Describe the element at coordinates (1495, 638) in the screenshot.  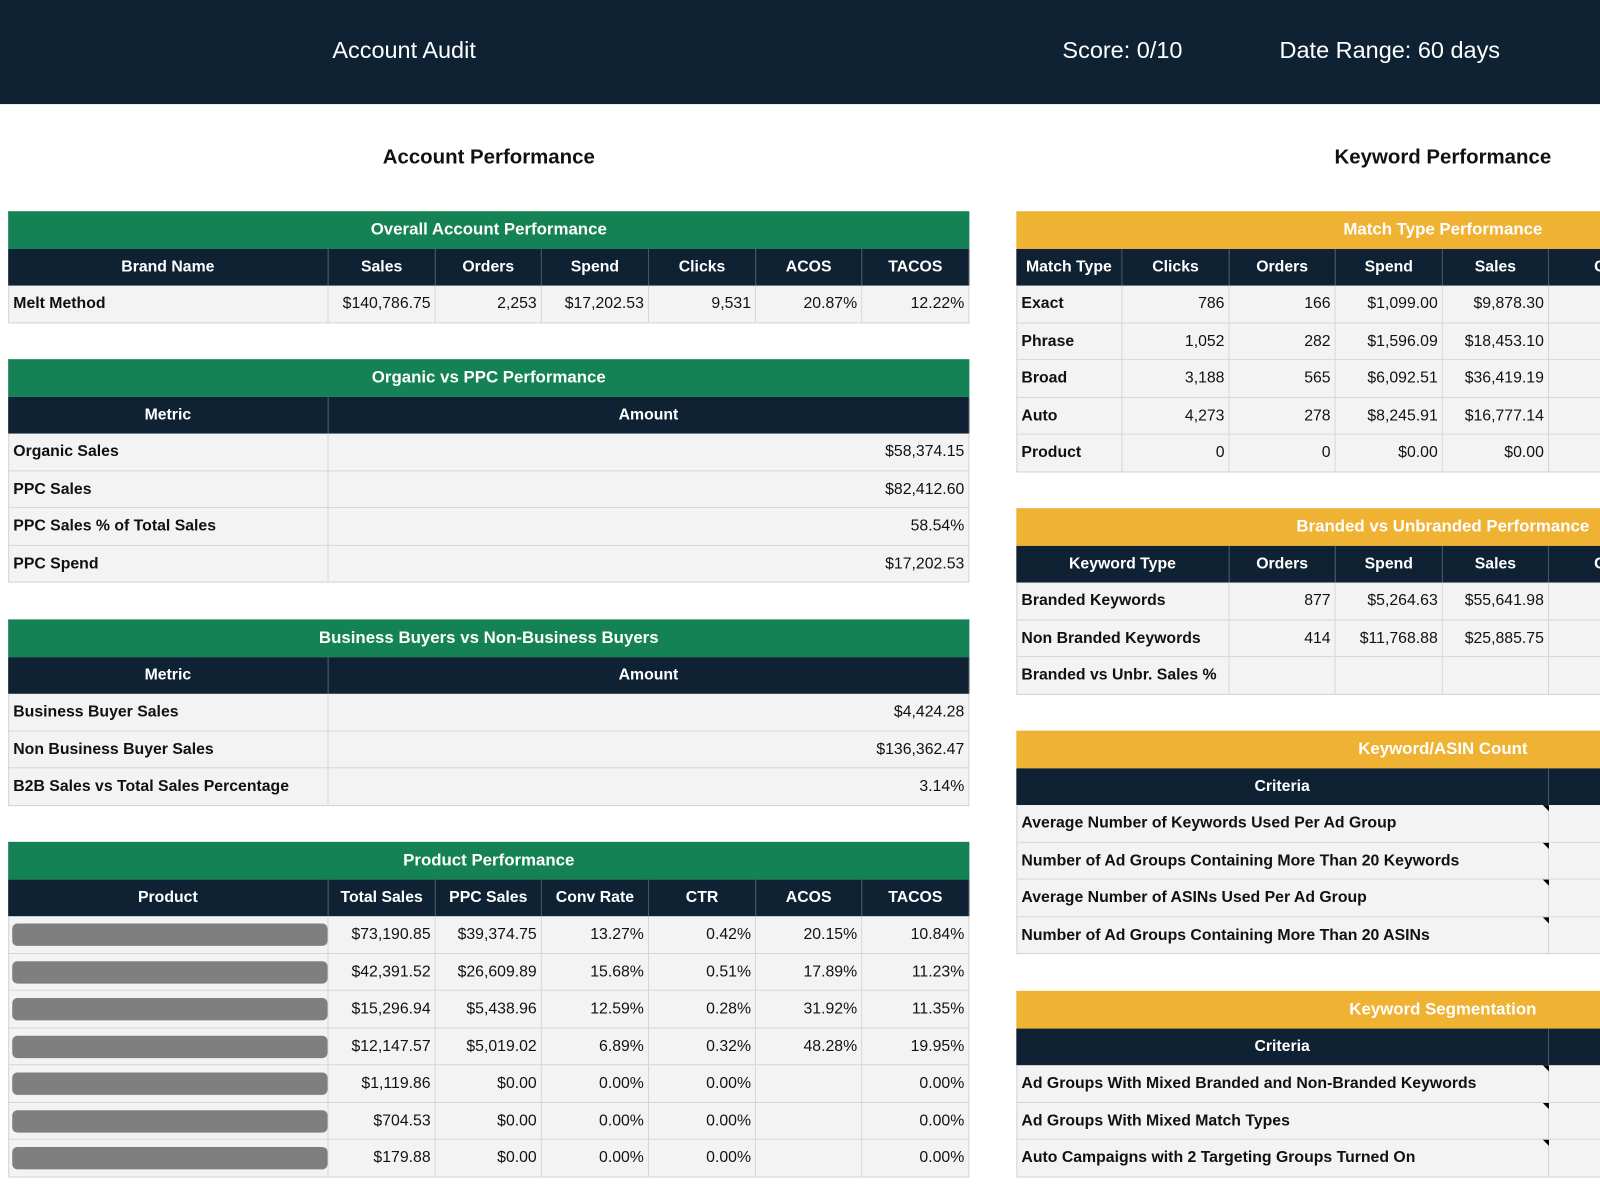
I see `table-cell: $25,885.75` at that location.